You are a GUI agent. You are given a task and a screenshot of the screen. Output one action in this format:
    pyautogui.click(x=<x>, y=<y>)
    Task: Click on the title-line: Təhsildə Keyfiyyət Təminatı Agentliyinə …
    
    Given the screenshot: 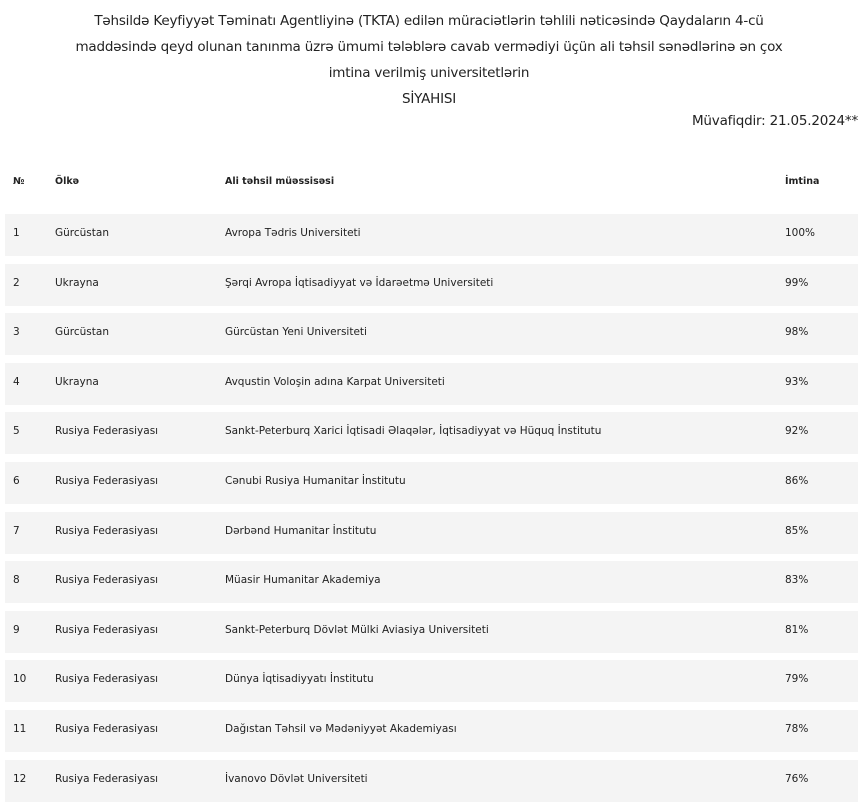 What is the action you would take?
    pyautogui.click(x=429, y=21)
    